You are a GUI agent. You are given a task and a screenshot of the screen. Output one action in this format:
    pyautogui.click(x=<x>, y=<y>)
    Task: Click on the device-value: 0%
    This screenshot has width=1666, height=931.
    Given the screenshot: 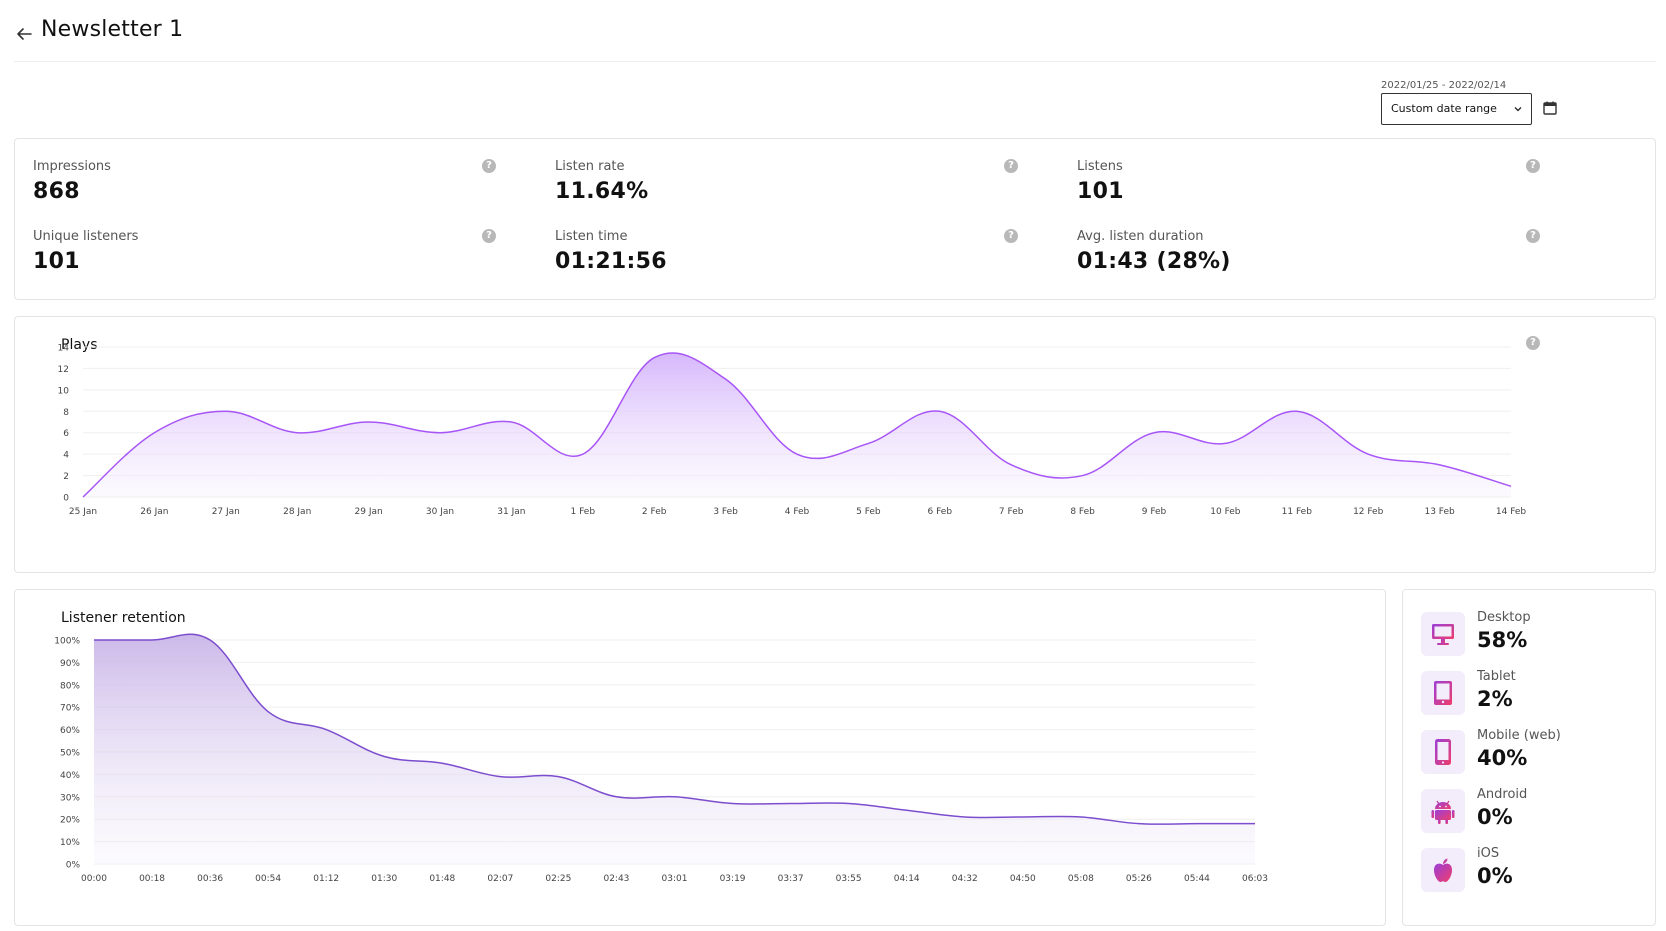 What is the action you would take?
    pyautogui.click(x=1495, y=876)
    